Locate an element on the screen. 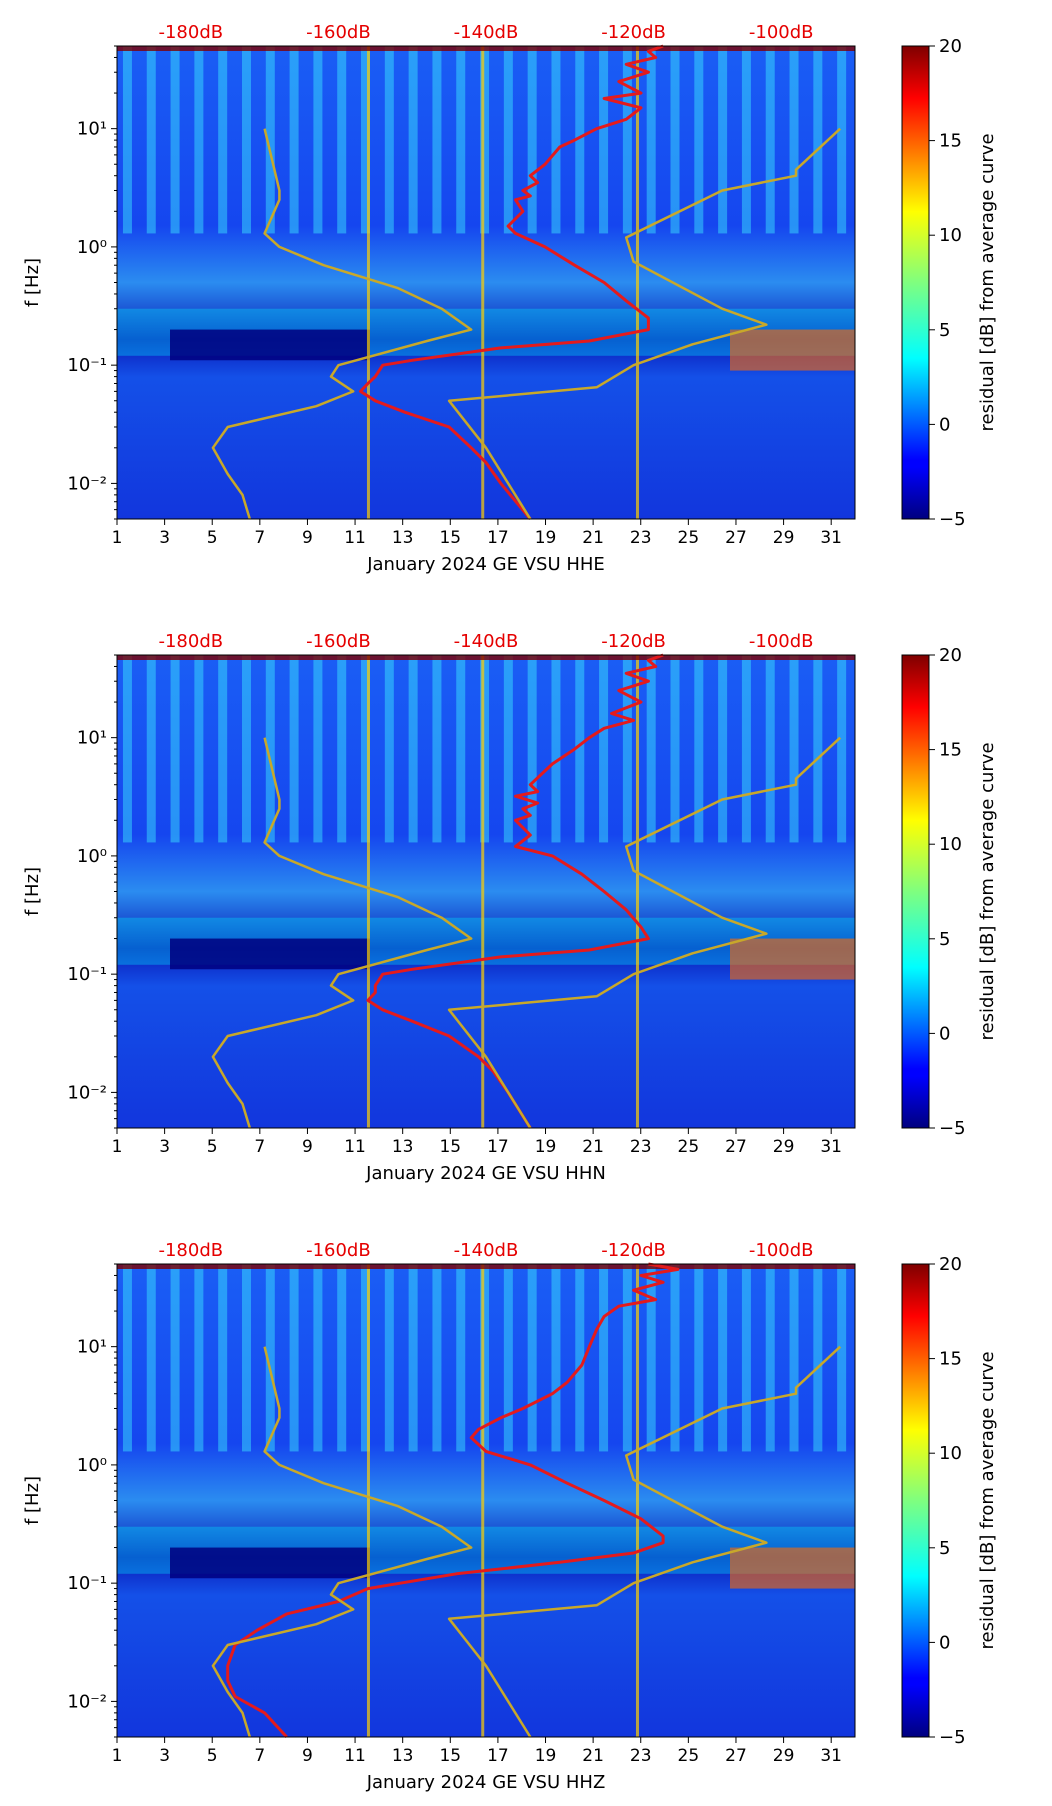 The width and height of the screenshot is (1052, 1806). x-tick-label: 25 is located at coordinates (689, 1147).